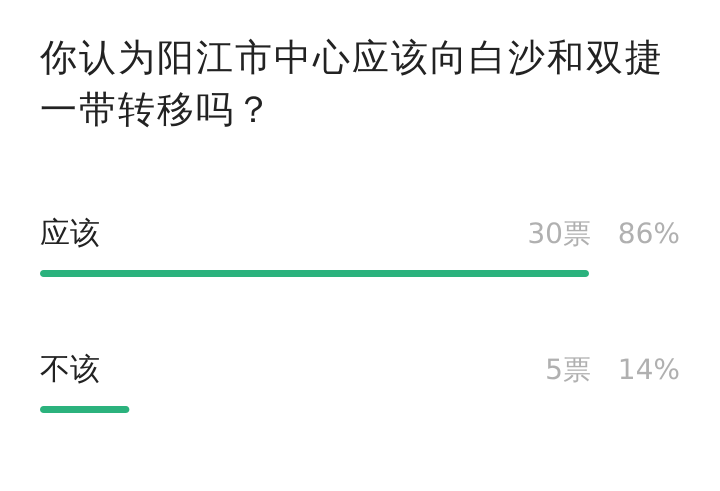 The image size is (720, 491). What do you see at coordinates (649, 369) in the screenshot?
I see `data-label: 14%` at bounding box center [649, 369].